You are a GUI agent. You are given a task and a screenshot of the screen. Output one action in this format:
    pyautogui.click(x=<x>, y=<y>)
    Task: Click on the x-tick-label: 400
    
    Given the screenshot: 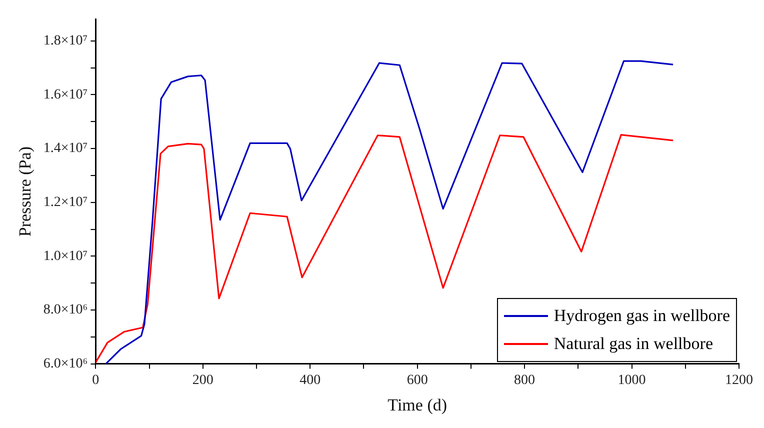 What is the action you would take?
    pyautogui.click(x=310, y=380)
    